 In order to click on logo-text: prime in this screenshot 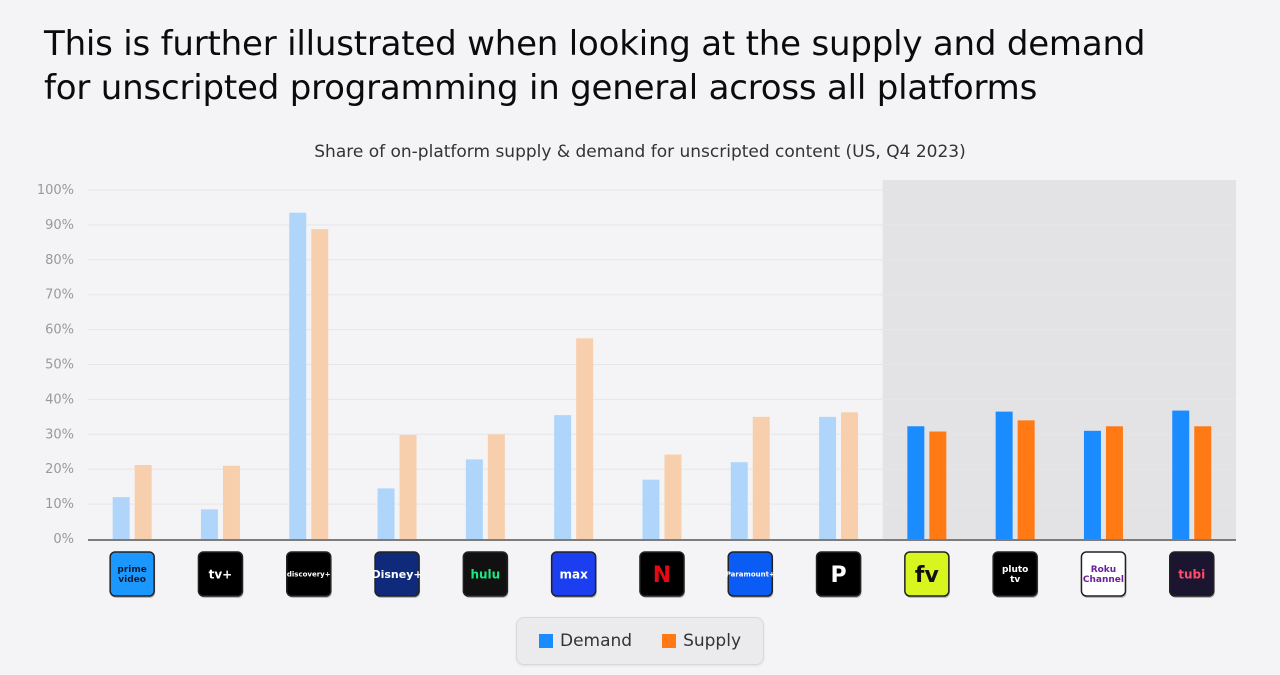, I will do `click(131, 570)`.